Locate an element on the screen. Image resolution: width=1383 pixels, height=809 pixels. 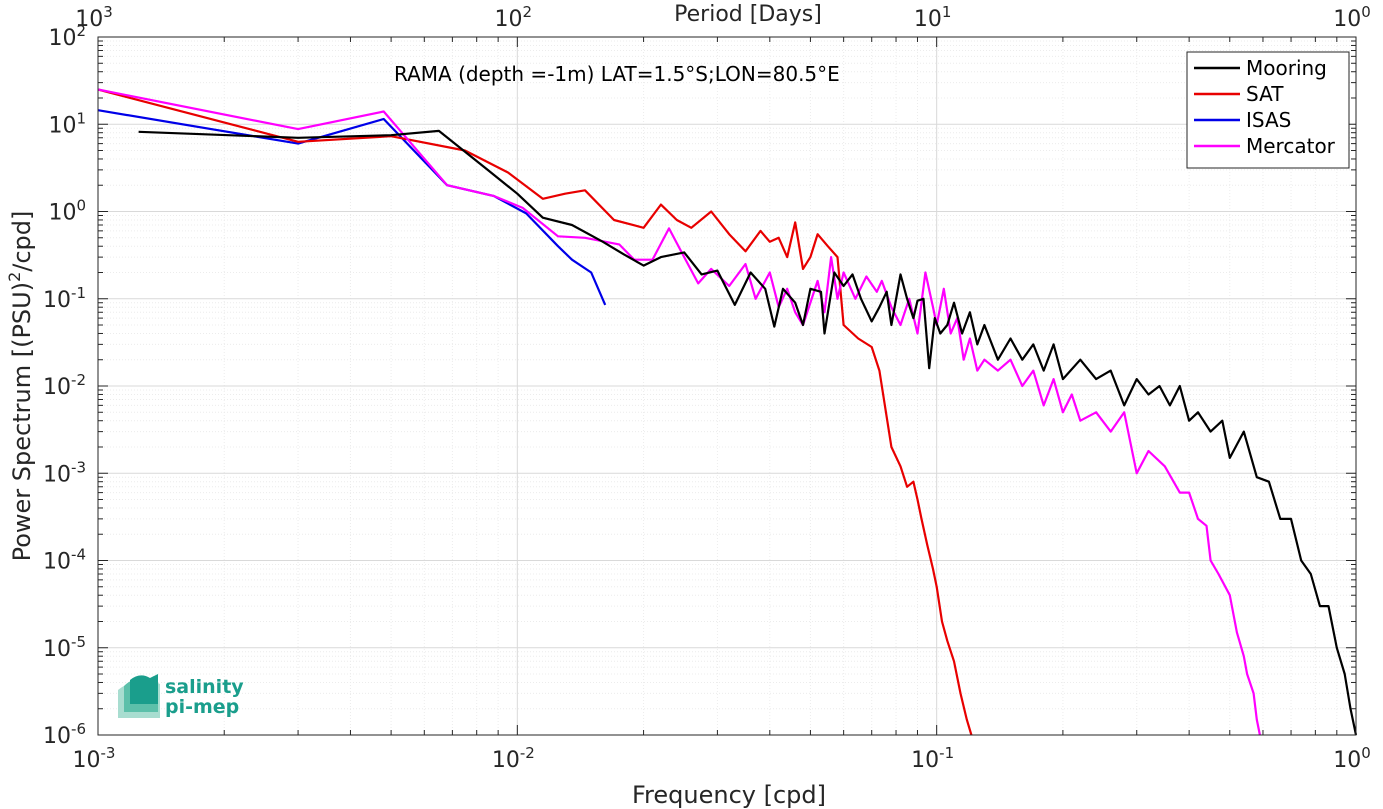
y-tick-label: 10⁻⁶ is located at coordinates (64, 734).